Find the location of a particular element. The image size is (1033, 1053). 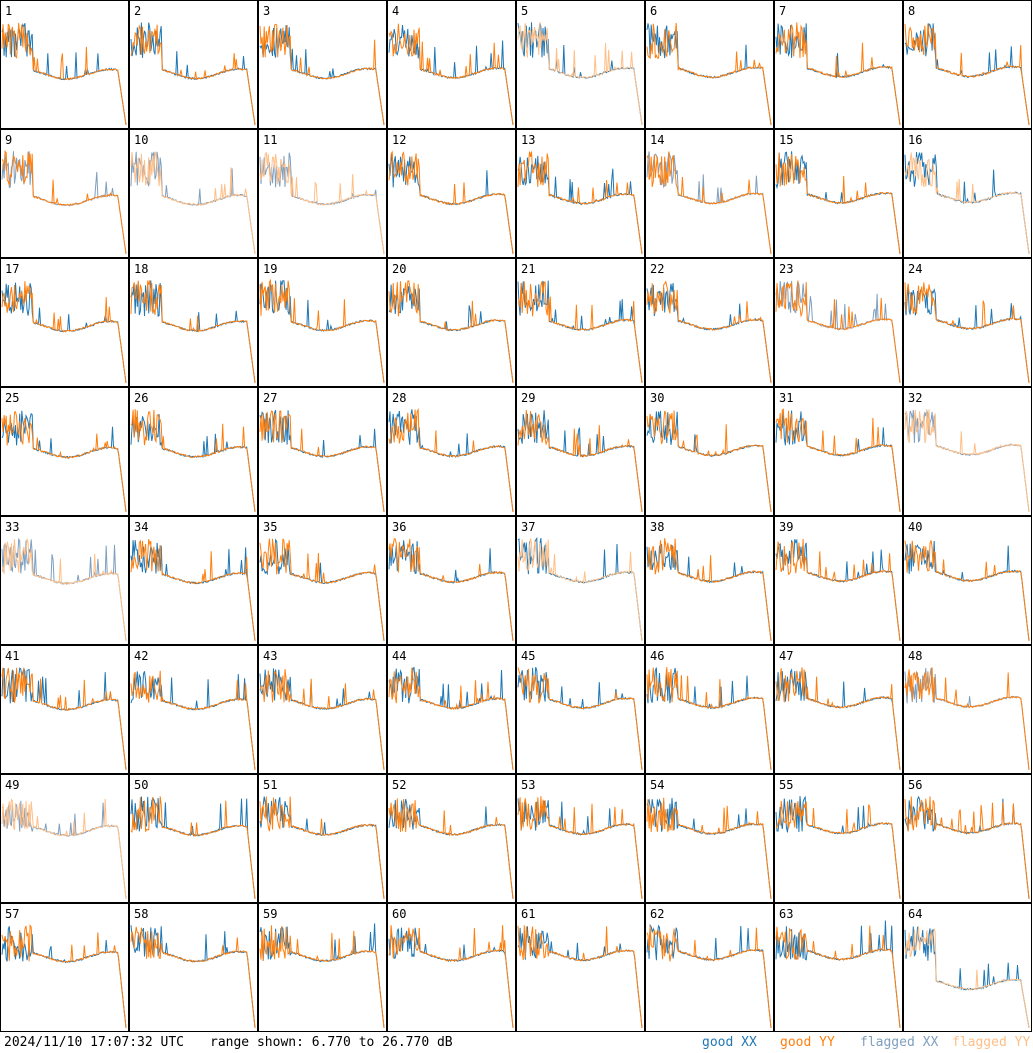

panel-number: 38 is located at coordinates (657, 527).